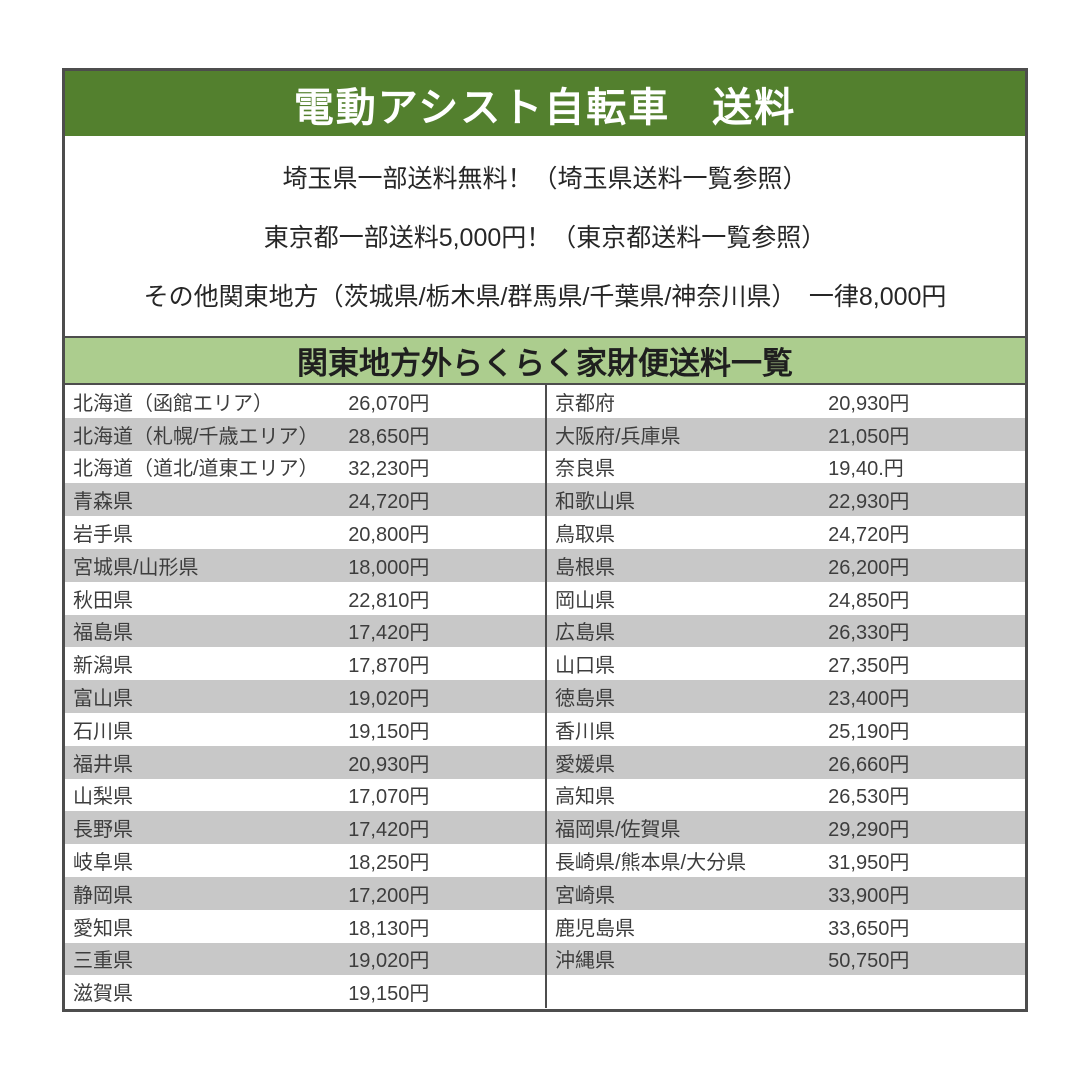 The width and height of the screenshot is (1080, 1080). What do you see at coordinates (103, 666) in the screenshot?
I see `prefecture-name: 新潟県` at bounding box center [103, 666].